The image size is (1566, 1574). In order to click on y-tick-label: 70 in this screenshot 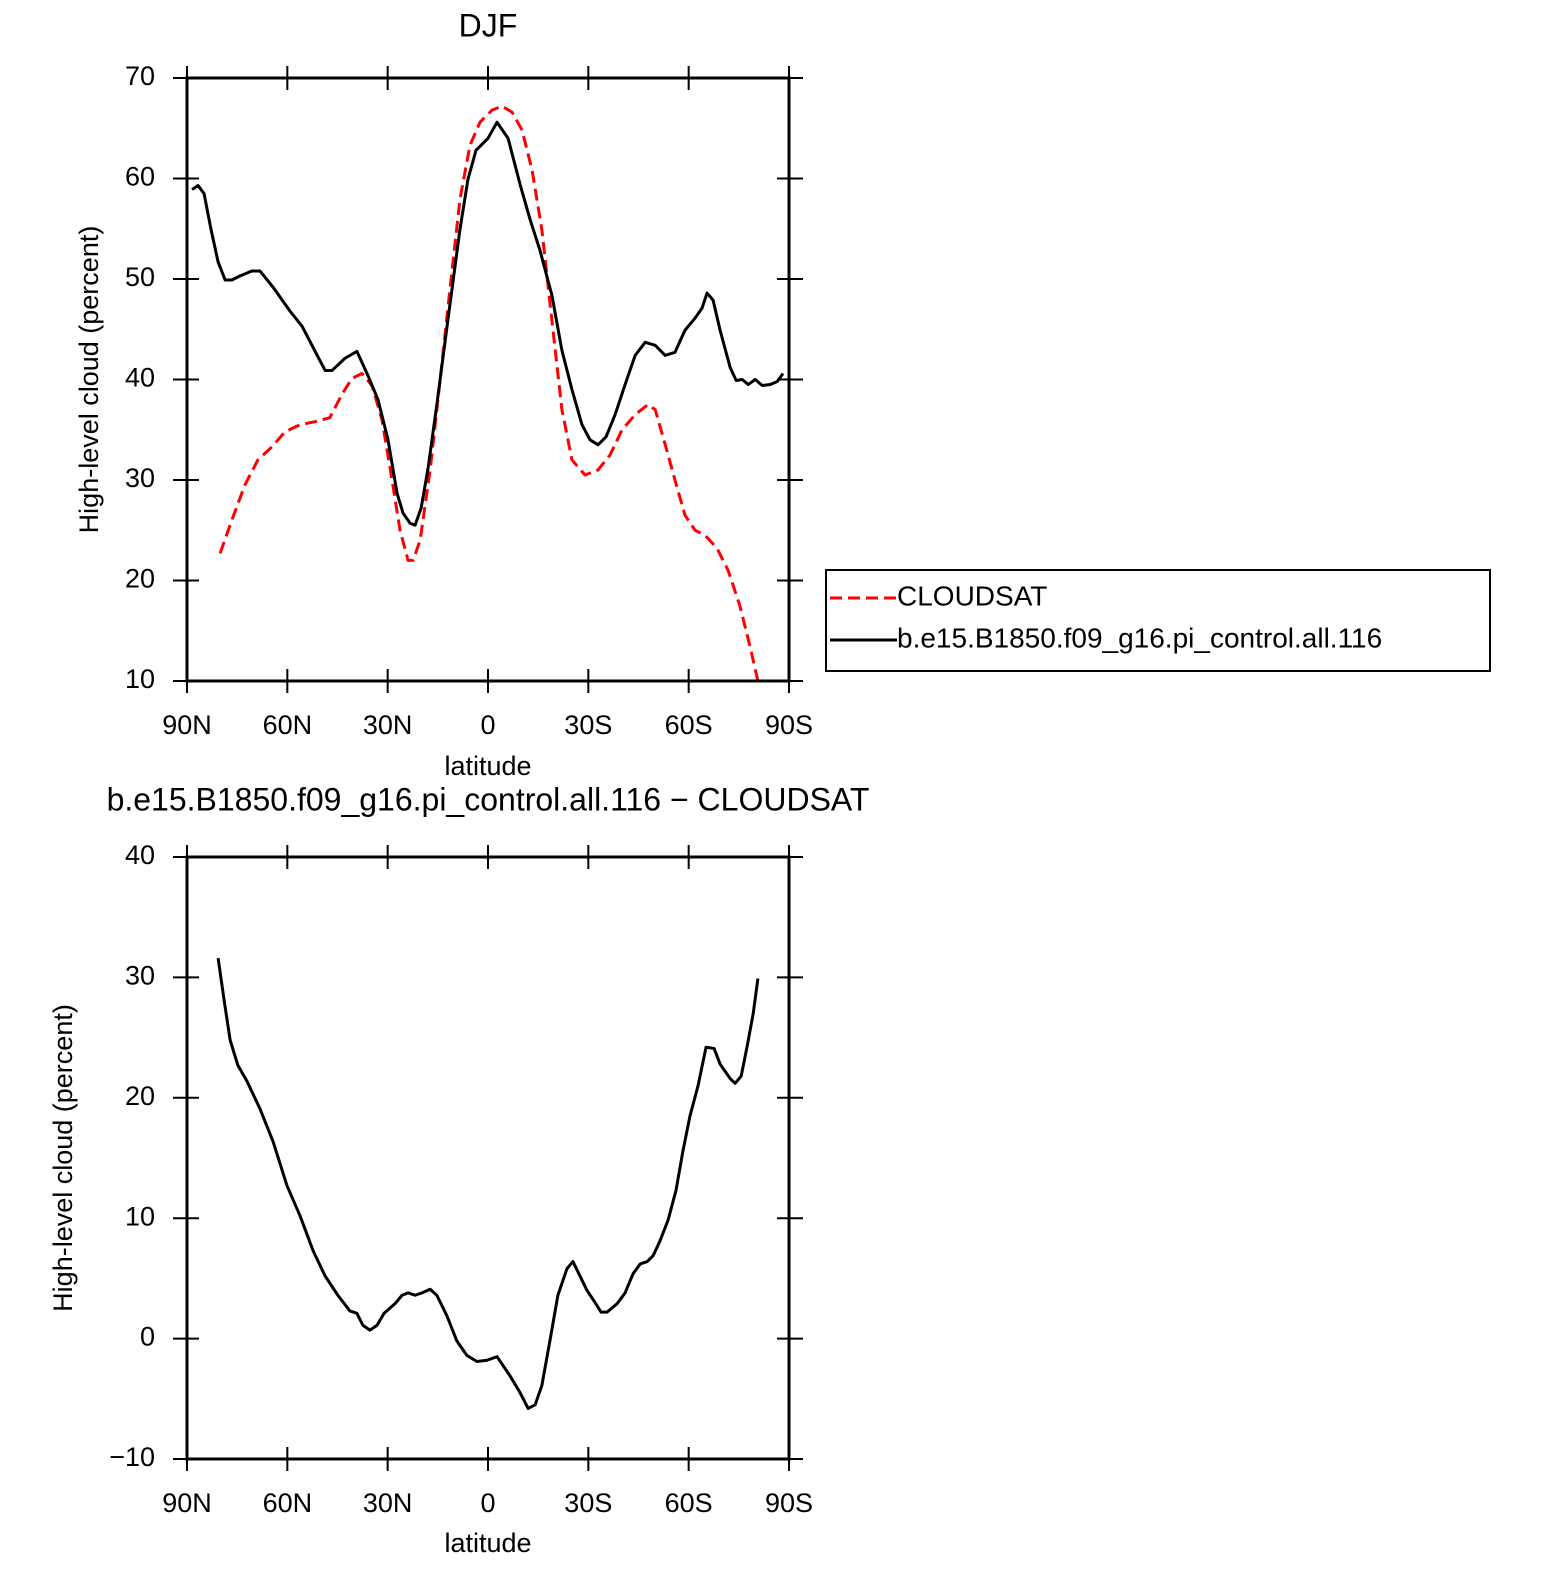, I will do `click(140, 76)`.